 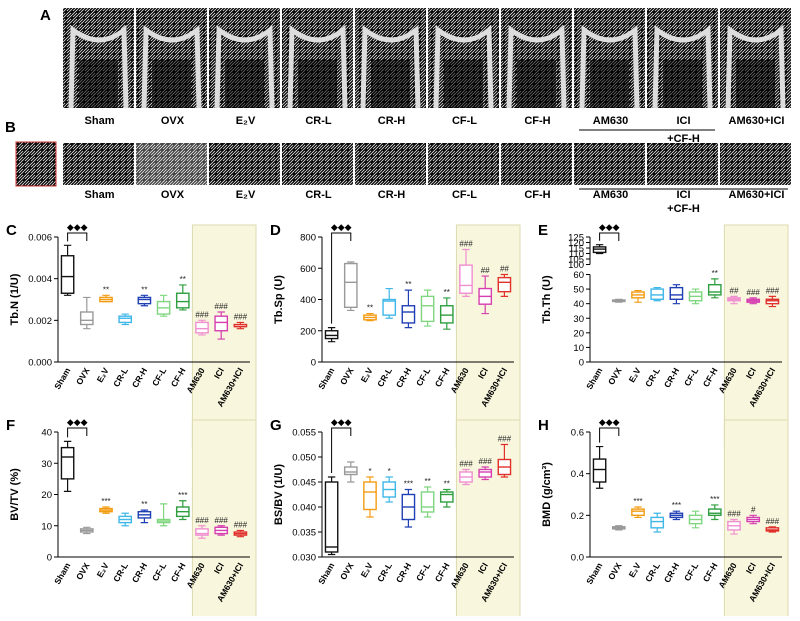 I want to click on y-tick-label: 0.2, so click(x=577, y=516).